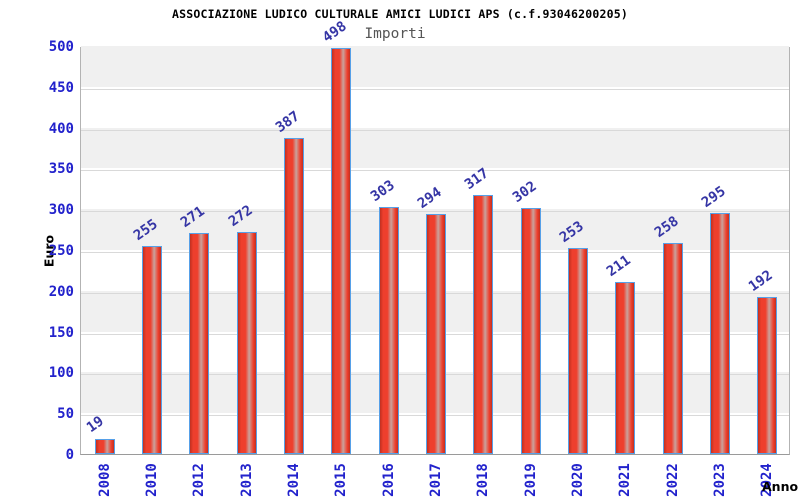  Describe the element at coordinates (672, 480) in the screenshot. I see `x-tick-text: 2022` at that location.